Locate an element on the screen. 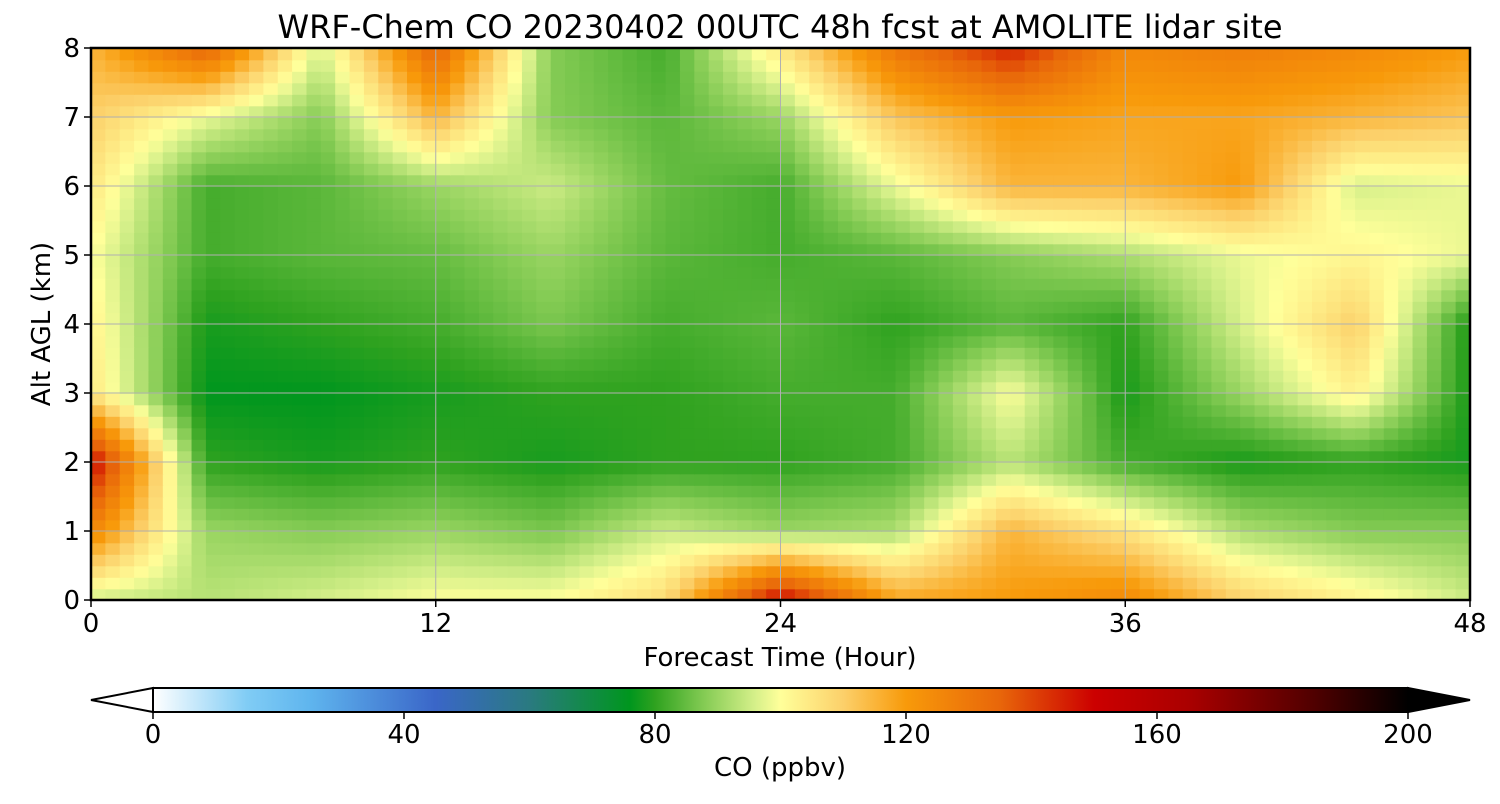 This screenshot has height=804, width=1500. x-tick-label: 48 is located at coordinates (1469, 624).